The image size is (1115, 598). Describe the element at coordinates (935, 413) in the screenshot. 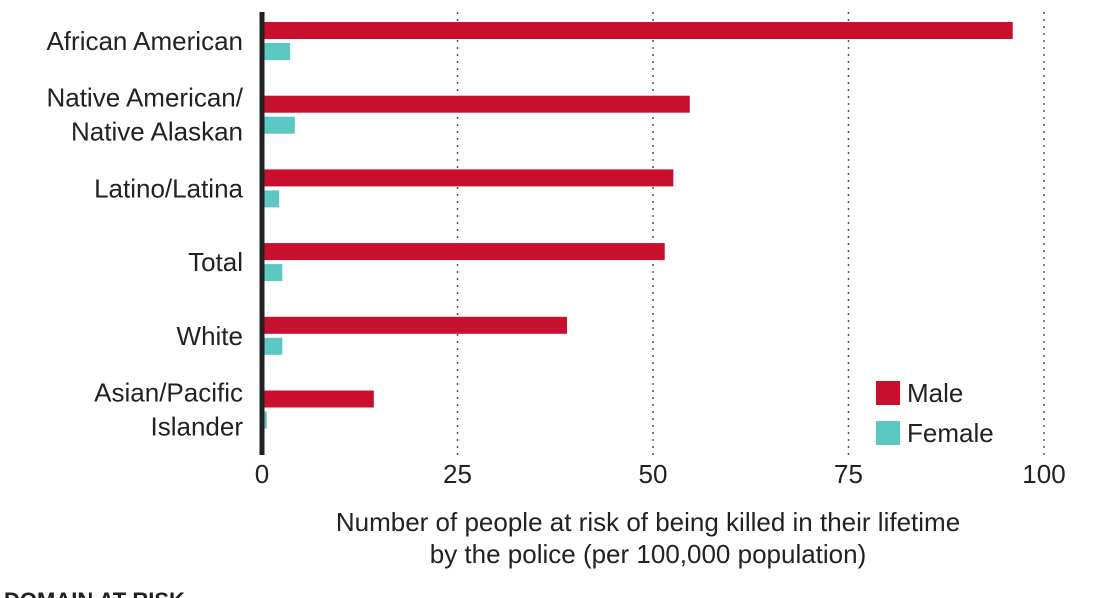

I see `legend: Male Female` at that location.